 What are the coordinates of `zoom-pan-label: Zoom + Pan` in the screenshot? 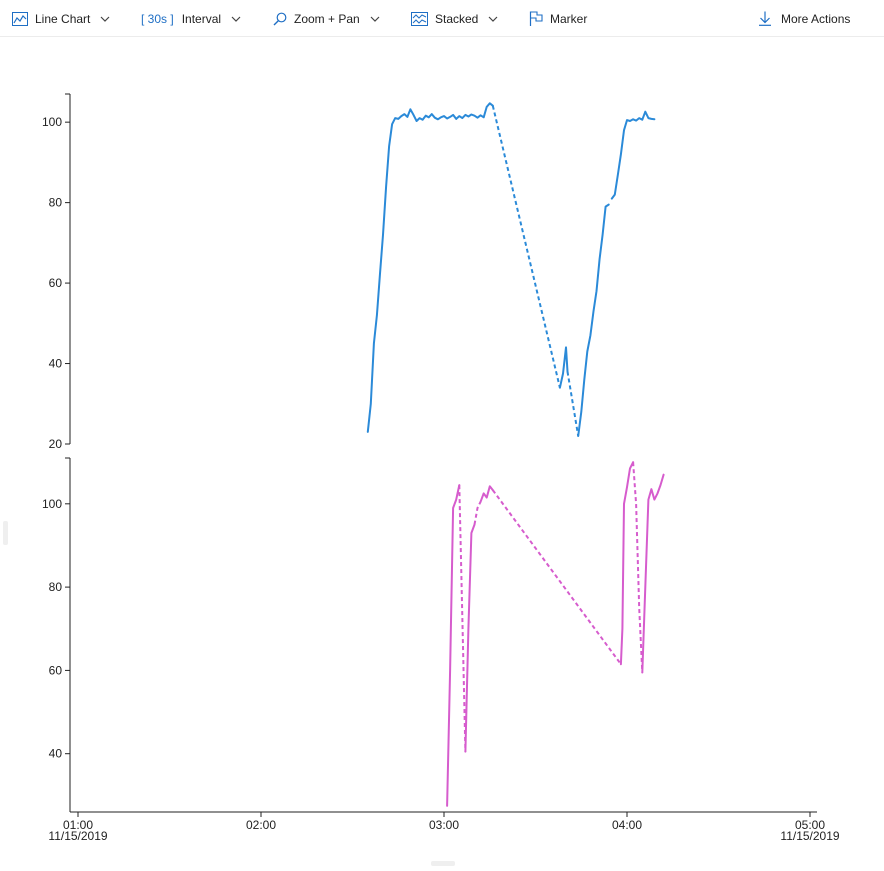 It's located at (327, 18).